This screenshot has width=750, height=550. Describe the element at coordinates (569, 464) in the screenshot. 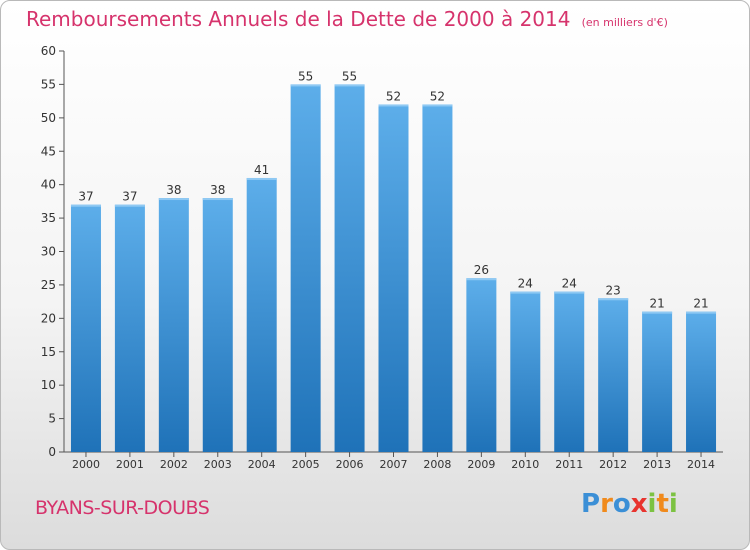

I see `x-tick-label: 2011` at that location.